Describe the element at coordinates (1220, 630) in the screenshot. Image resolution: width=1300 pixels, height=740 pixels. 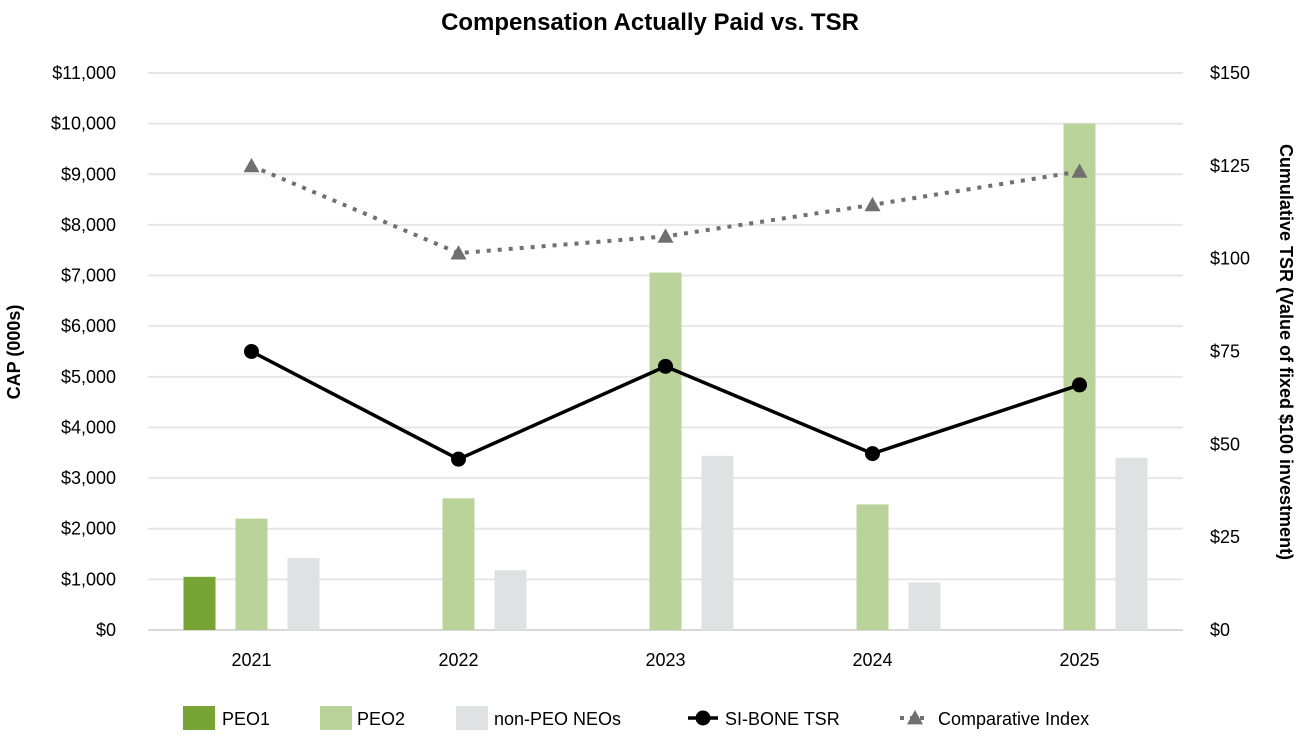
I see `right-tick-label: $0` at that location.